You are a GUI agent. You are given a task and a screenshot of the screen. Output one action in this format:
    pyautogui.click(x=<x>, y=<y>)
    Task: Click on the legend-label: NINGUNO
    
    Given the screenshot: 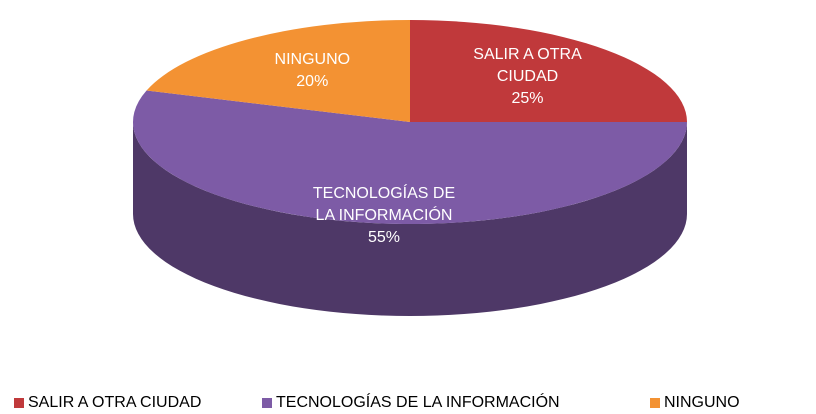 What is the action you would take?
    pyautogui.click(x=702, y=402)
    